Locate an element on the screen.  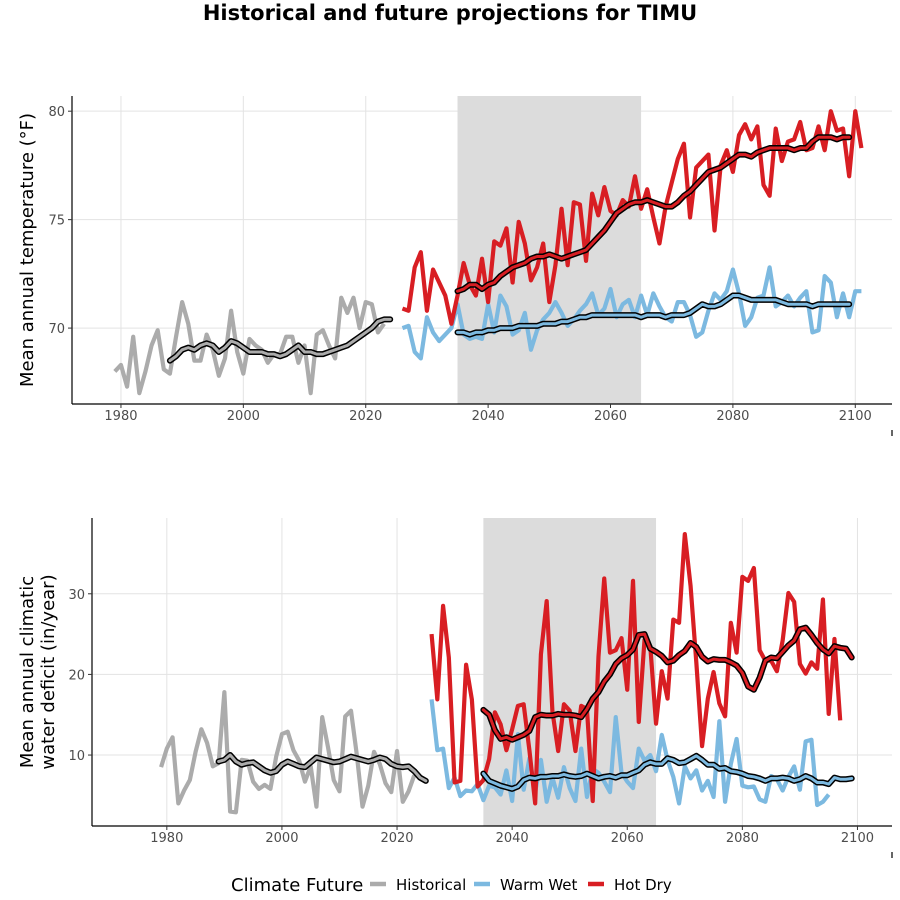
y-tick-label: 70 is located at coordinates (56, 329).